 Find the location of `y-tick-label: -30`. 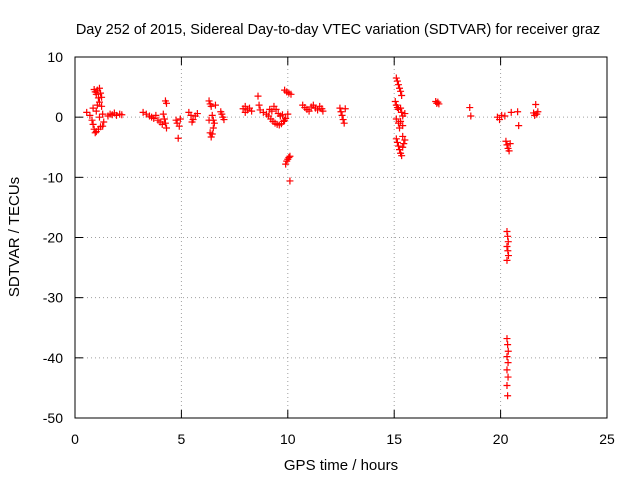

y-tick-label: -30 is located at coordinates (53, 298).